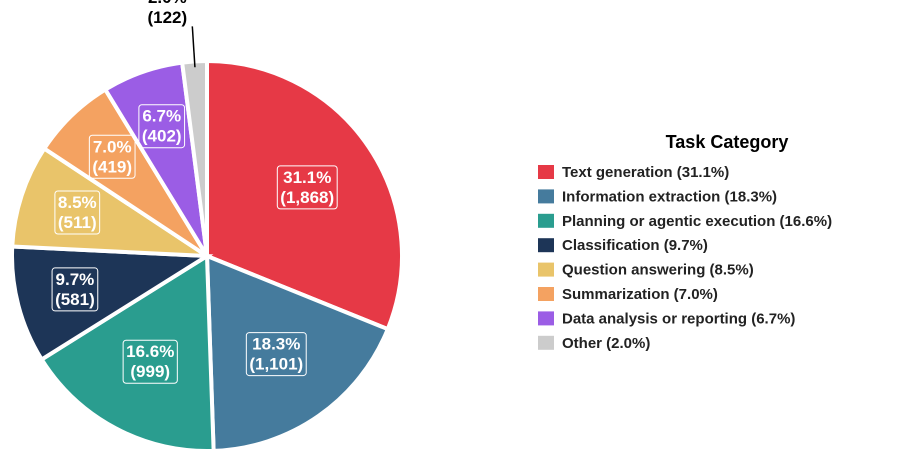  I want to click on data-label-percent: 6.7%, so click(161, 116).